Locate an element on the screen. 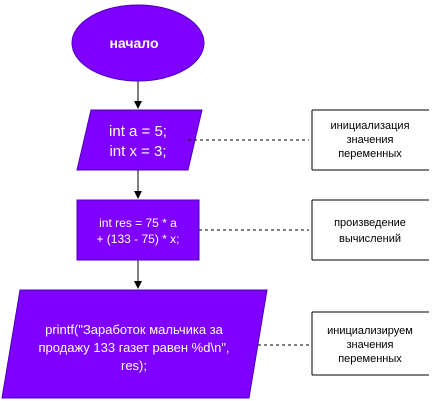 The image size is (432, 401). init-note-line-3: переменных is located at coordinates (370, 154).